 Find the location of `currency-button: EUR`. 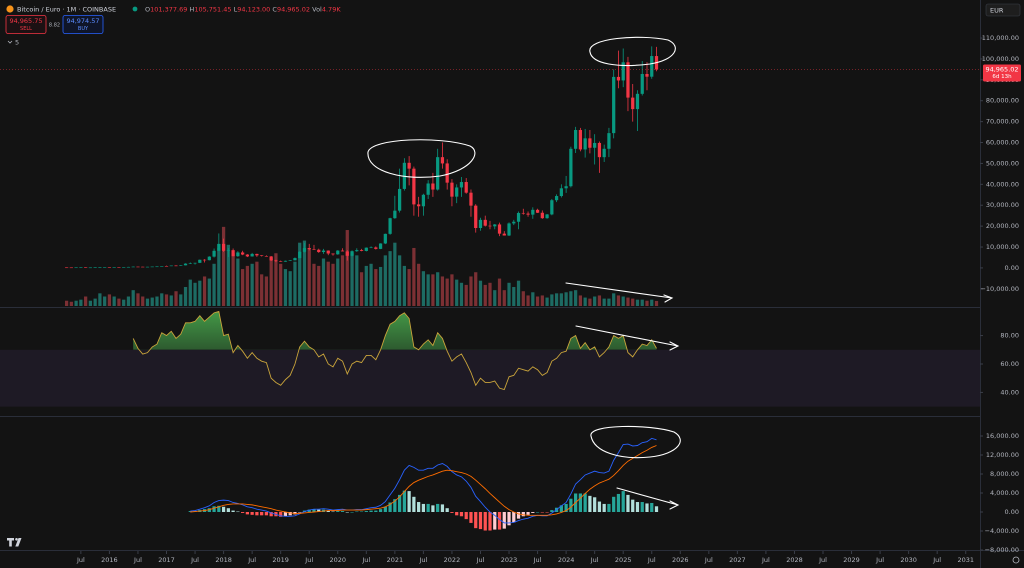

currency-button: EUR is located at coordinates (1003, 10).